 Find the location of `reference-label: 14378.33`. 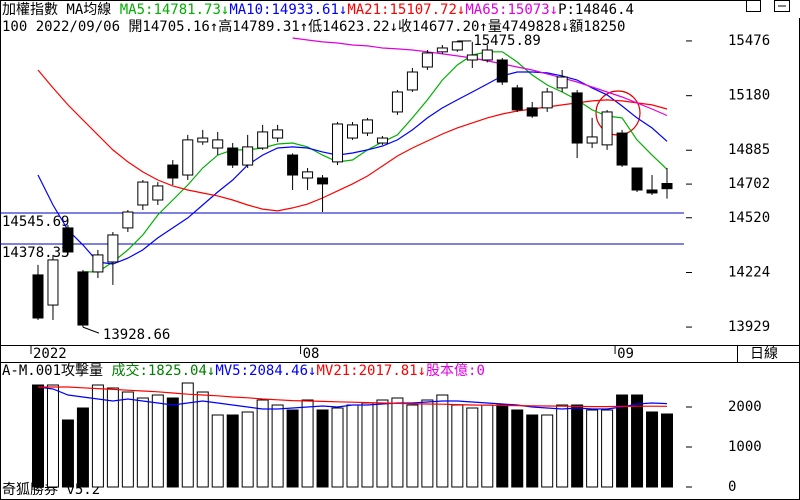

reference-label: 14378.33 is located at coordinates (35, 253).